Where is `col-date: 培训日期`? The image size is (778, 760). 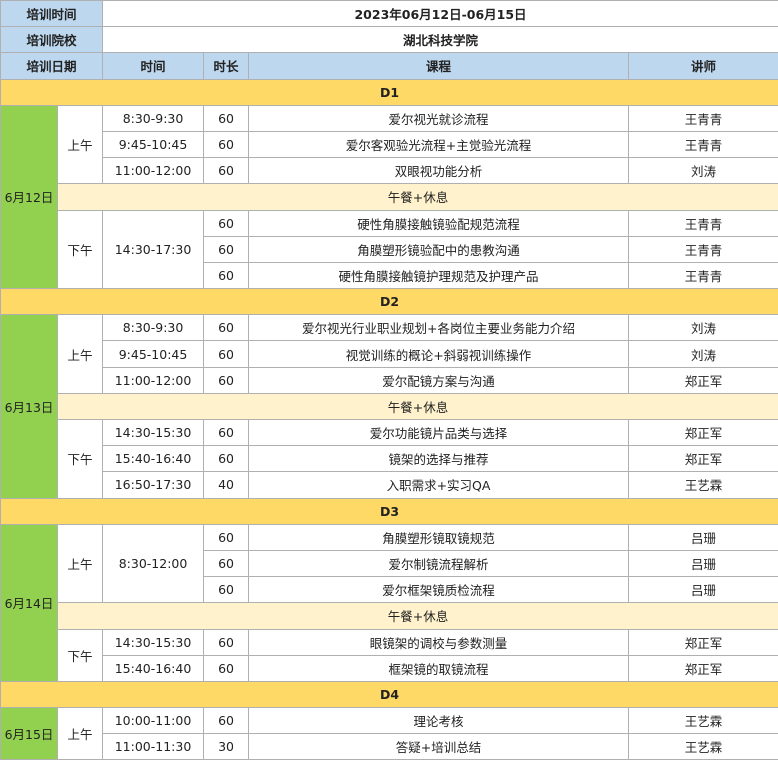 col-date: 培训日期 is located at coordinates (52, 66).